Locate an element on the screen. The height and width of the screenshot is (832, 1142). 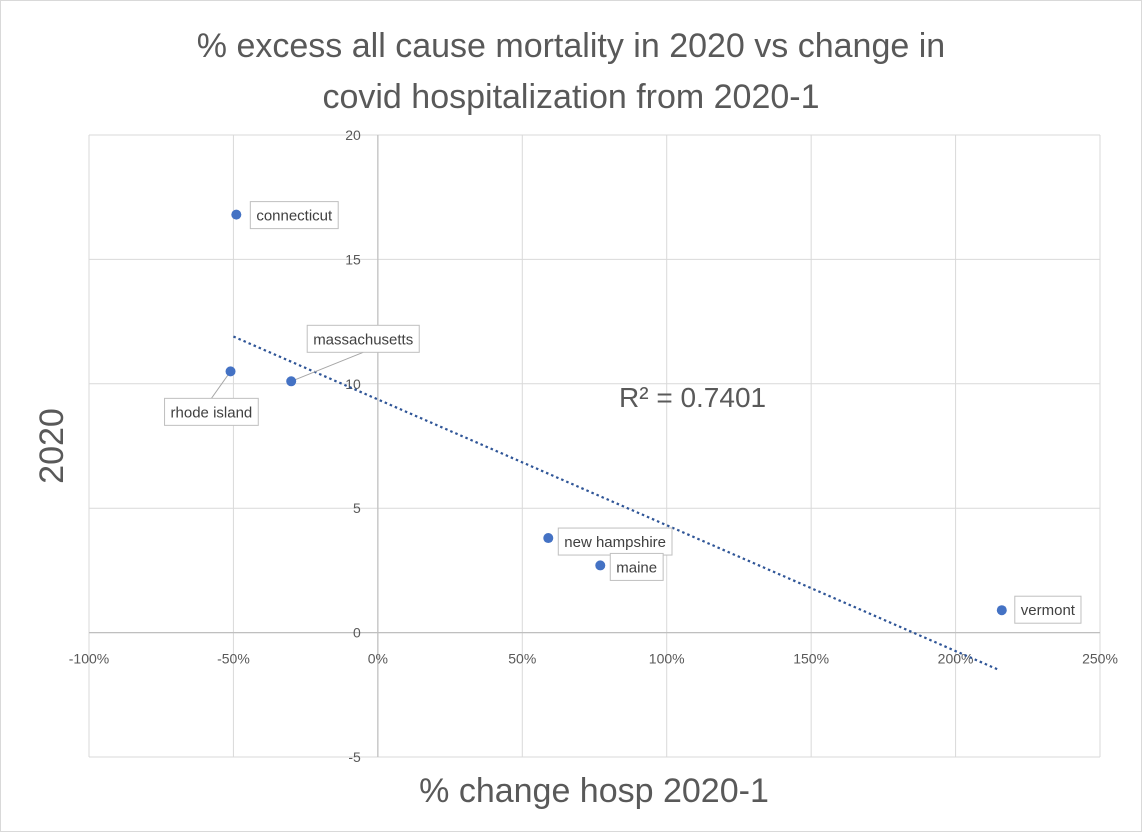
y-tick-label: 5 is located at coordinates (357, 508).